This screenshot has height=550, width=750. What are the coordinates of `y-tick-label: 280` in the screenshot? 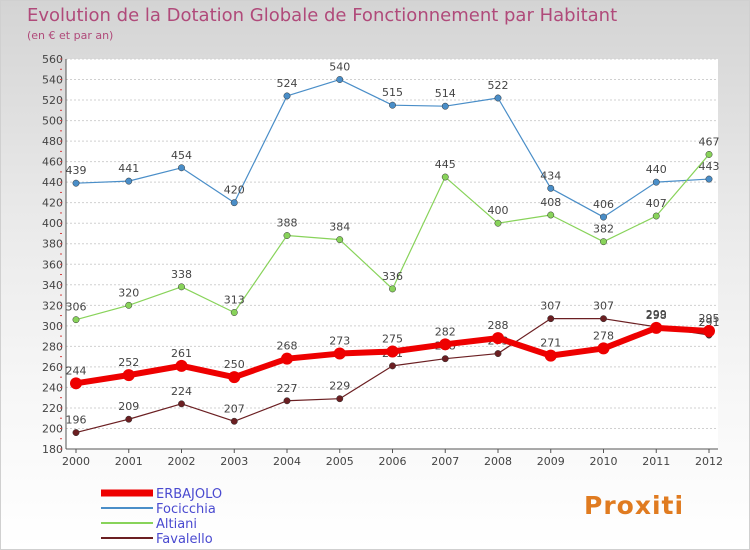 It's located at (52, 346).